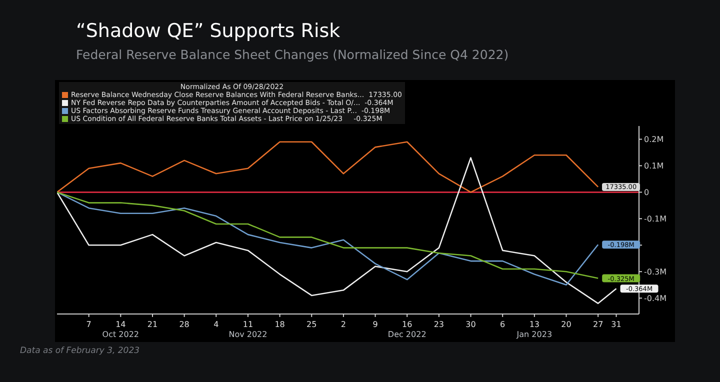 The width and height of the screenshot is (720, 382). I want to click on x-tick-label: 7, so click(89, 324).